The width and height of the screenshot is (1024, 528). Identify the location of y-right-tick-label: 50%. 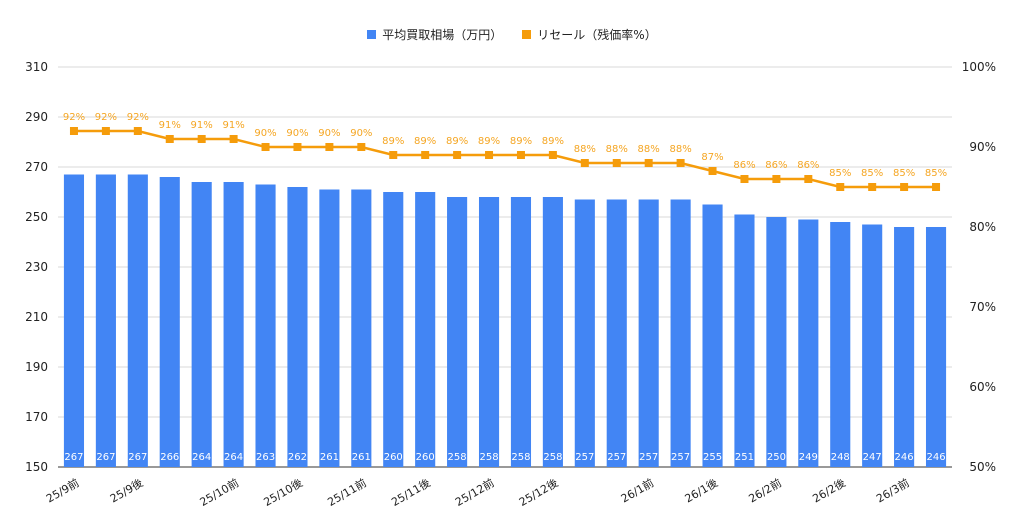
(982, 467).